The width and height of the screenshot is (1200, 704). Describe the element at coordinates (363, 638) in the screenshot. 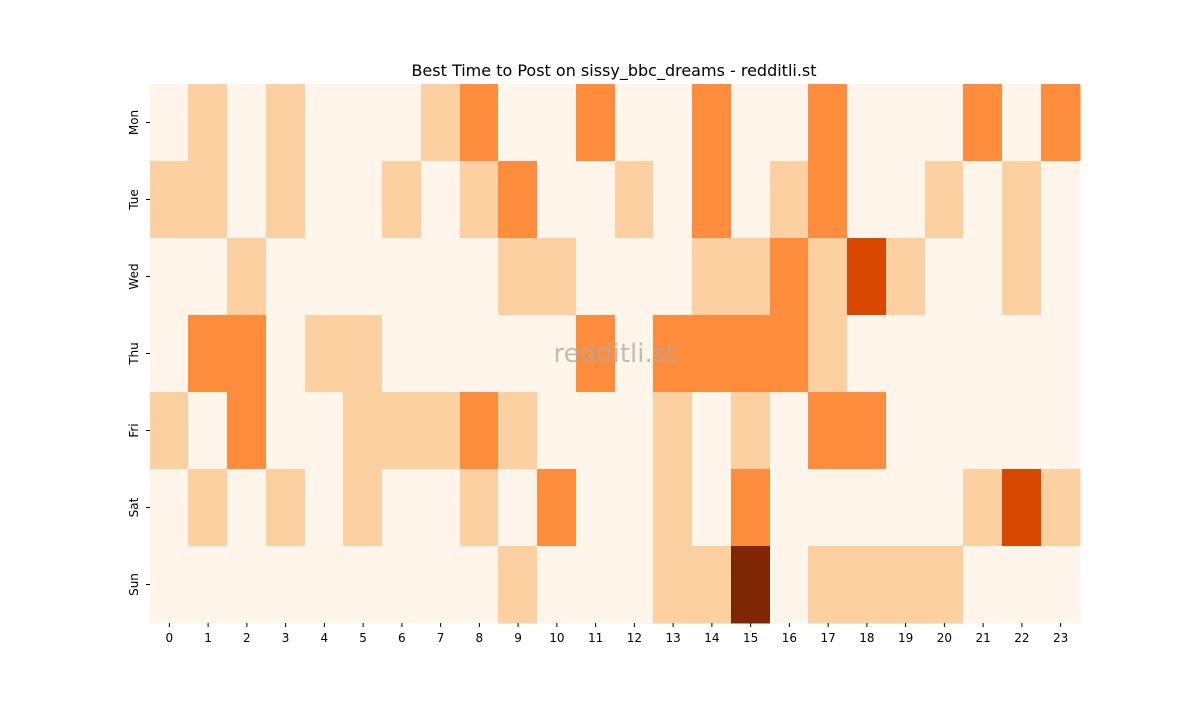

I see `x-tick-label: 5` at that location.